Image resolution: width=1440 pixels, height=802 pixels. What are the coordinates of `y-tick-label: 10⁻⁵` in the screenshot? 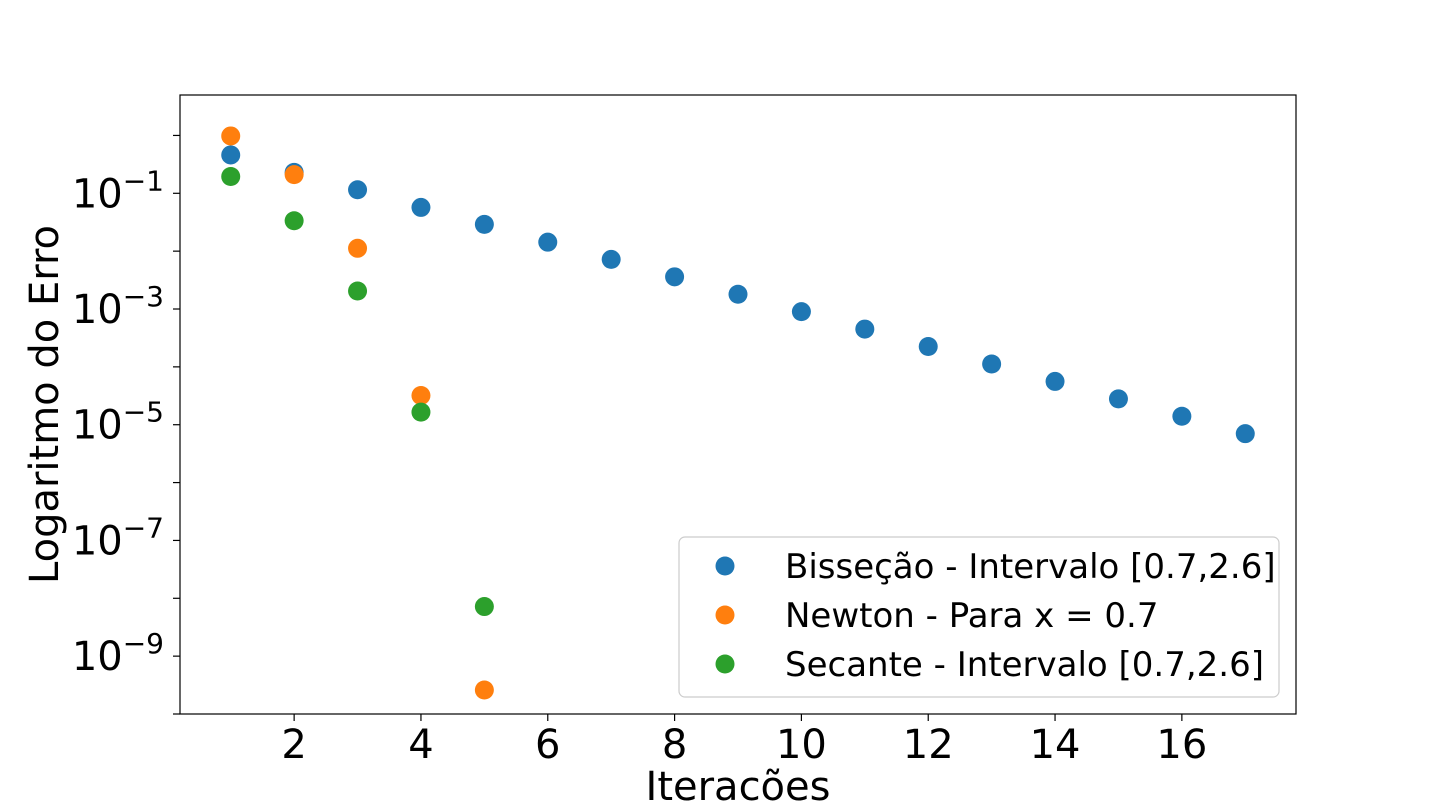 It's located at (118, 422).